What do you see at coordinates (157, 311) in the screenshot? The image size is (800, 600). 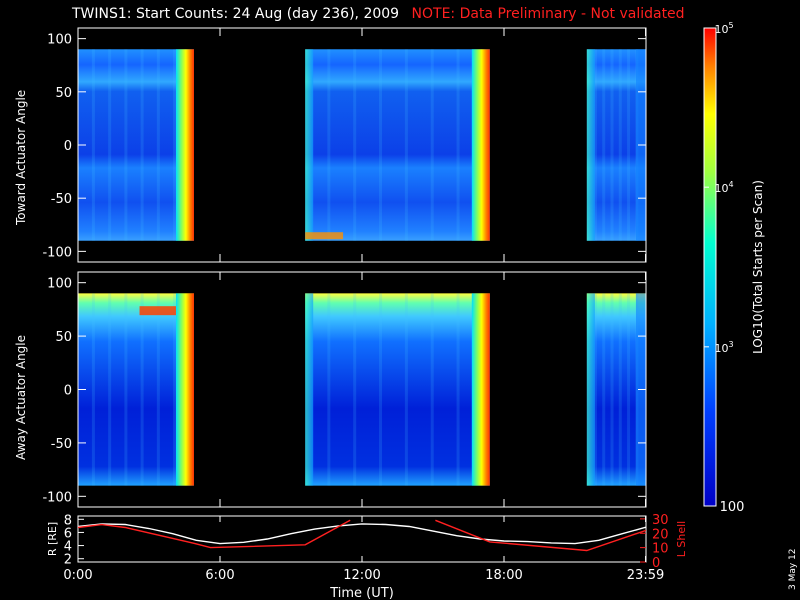 I see `panel2-hotspot` at bounding box center [157, 311].